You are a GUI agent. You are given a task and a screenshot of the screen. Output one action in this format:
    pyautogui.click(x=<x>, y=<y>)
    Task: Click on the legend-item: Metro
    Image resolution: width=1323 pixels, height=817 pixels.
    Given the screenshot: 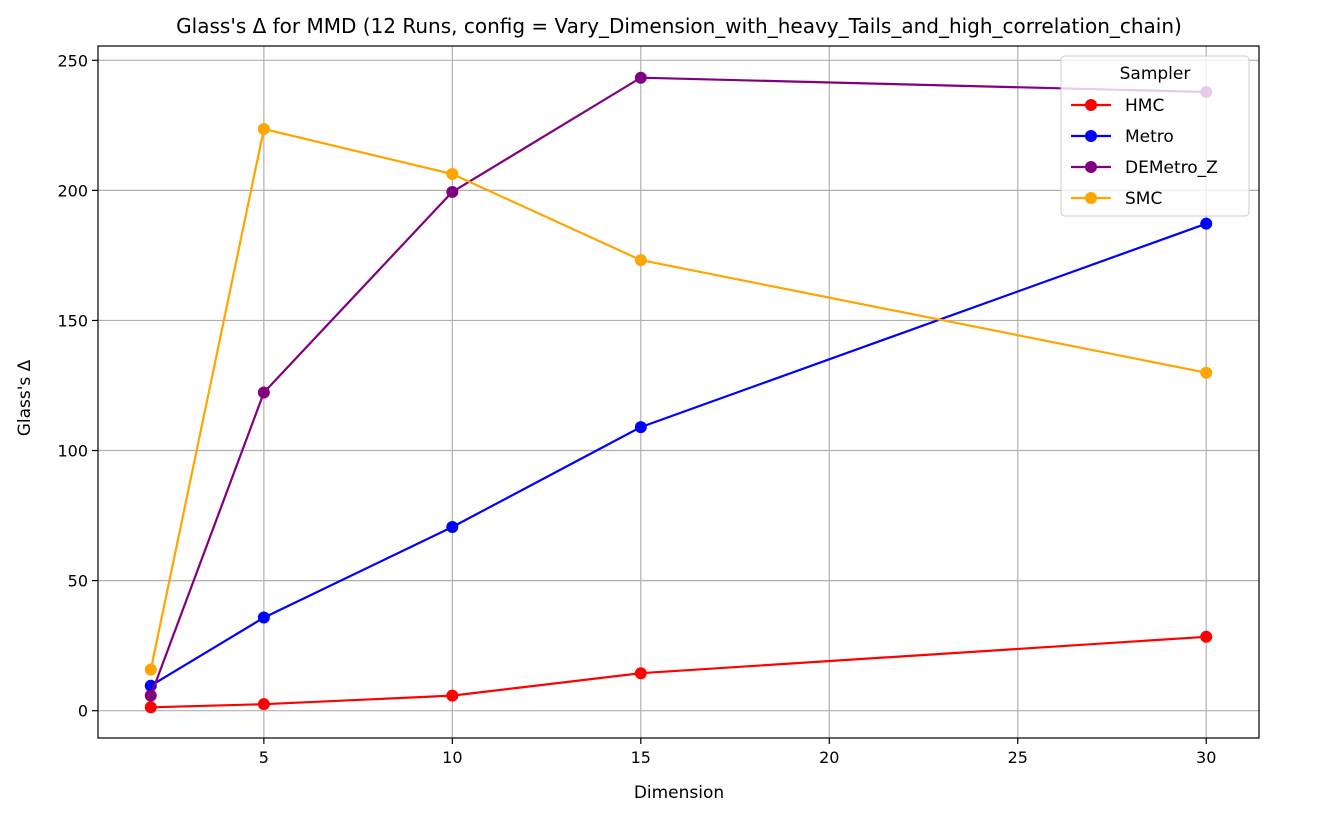 What is the action you would take?
    pyautogui.click(x=1122, y=137)
    